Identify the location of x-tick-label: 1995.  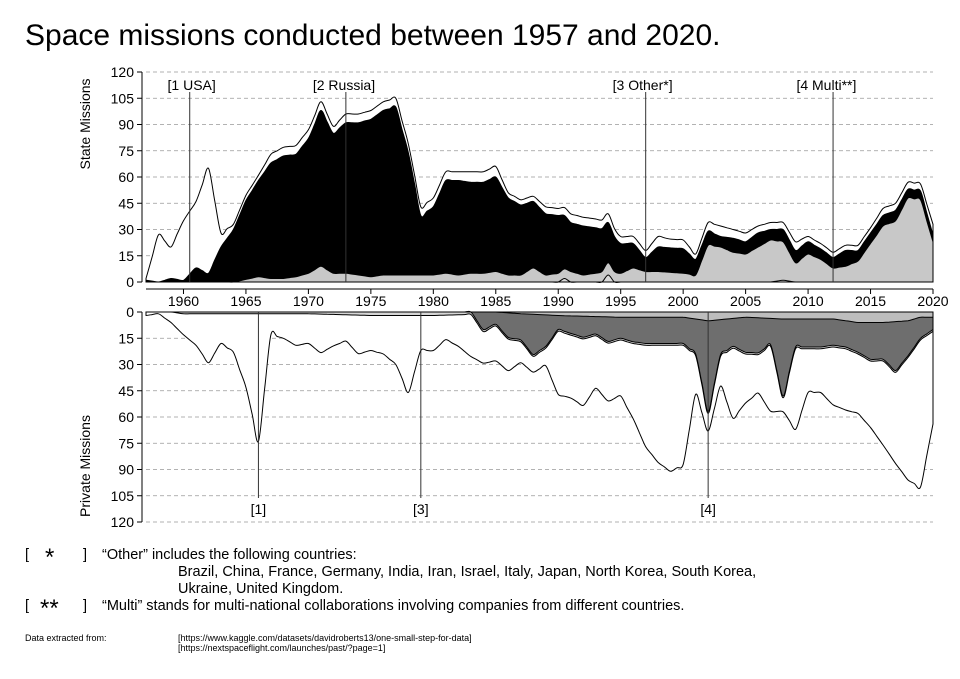
(620, 301).